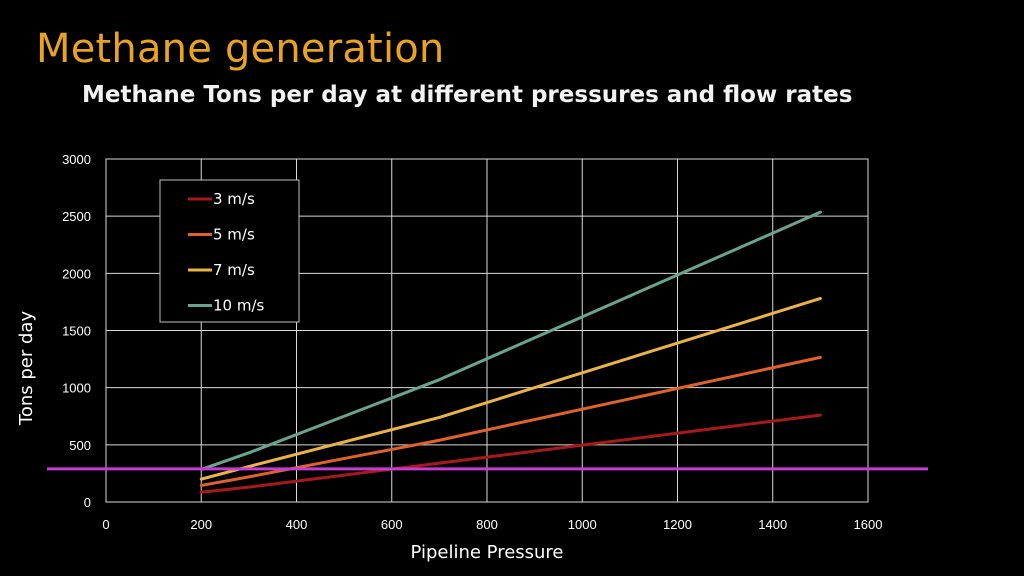  What do you see at coordinates (239, 306) in the screenshot?
I see `legend-label: 10 m/s` at bounding box center [239, 306].